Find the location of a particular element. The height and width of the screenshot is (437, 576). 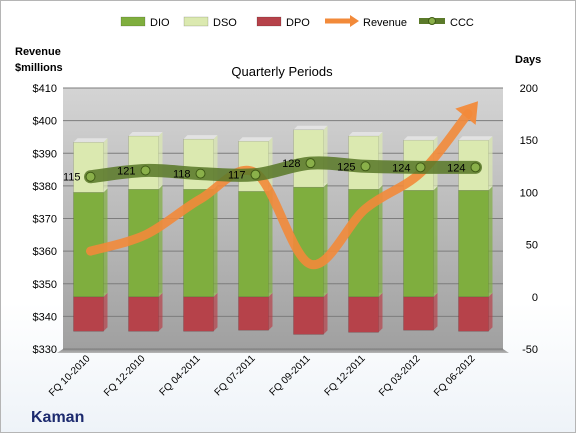

x-tick-label: FQ 10-2010 is located at coordinates (70, 376).